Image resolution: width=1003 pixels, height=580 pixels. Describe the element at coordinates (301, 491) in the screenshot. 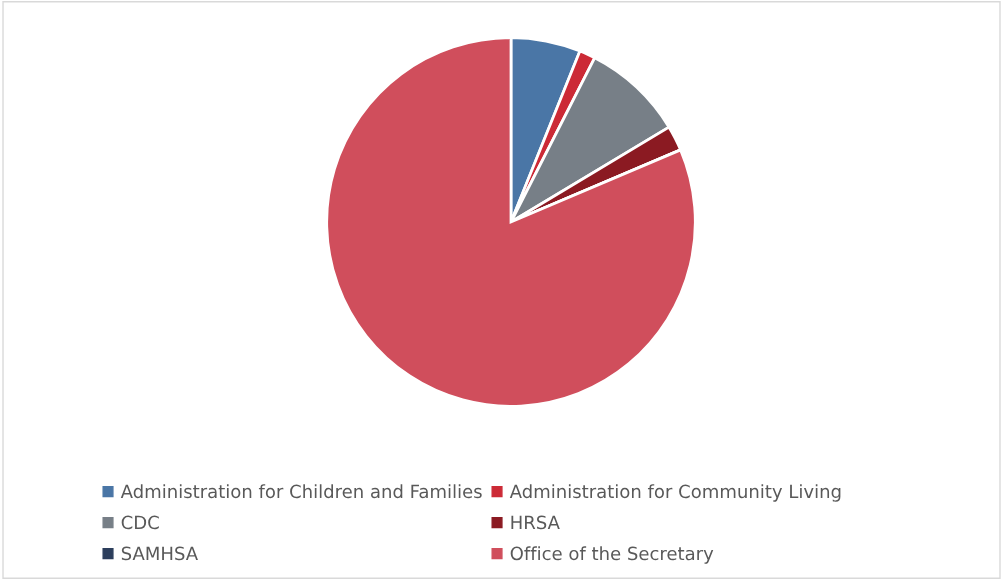

I see `legend-label: Administration for Children and Families` at that location.